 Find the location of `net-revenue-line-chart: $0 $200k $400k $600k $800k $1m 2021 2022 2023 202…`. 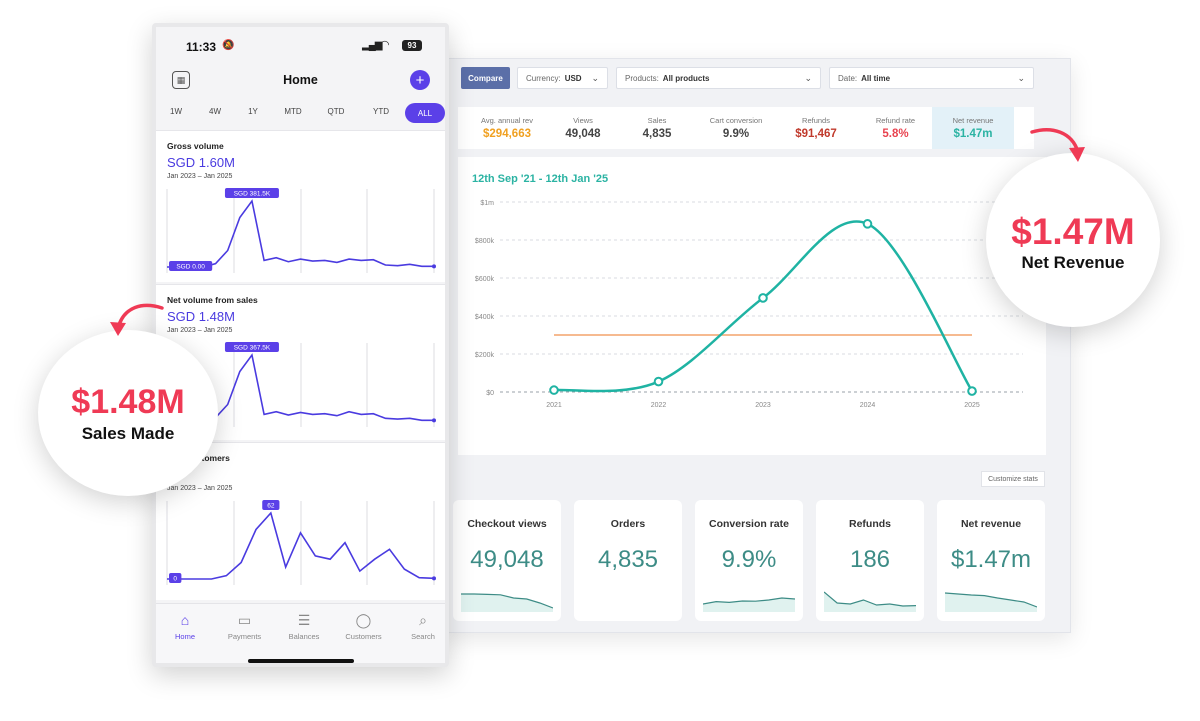

net-revenue-line-chart: $0 $200k $400k $600k $800k $1m 2021 2022 2023 202… is located at coordinates (749, 304).